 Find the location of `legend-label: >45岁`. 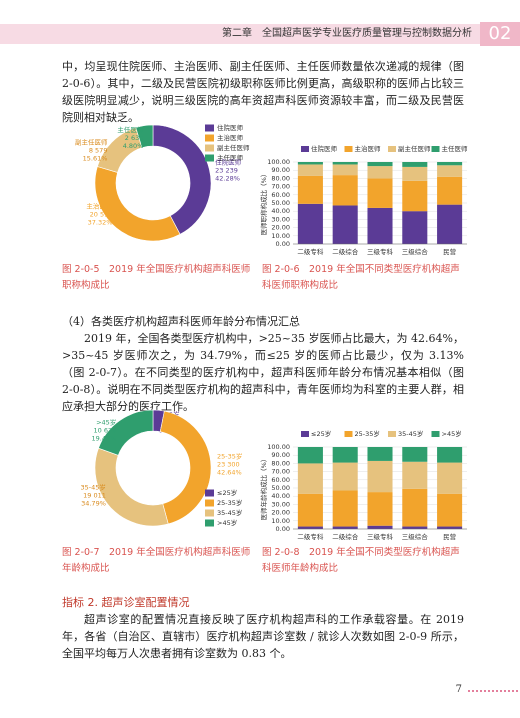

legend-label: >45岁 is located at coordinates (452, 433).